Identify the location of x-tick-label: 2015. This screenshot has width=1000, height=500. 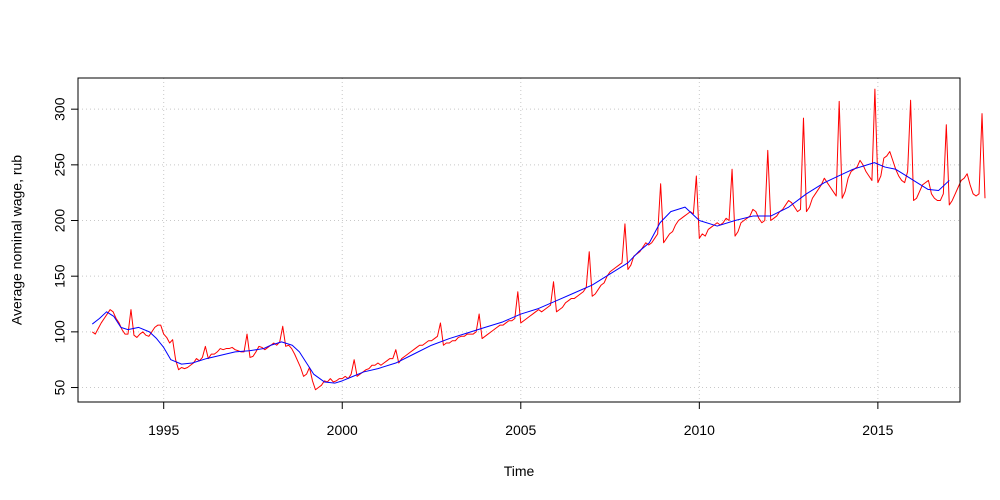
(877, 430).